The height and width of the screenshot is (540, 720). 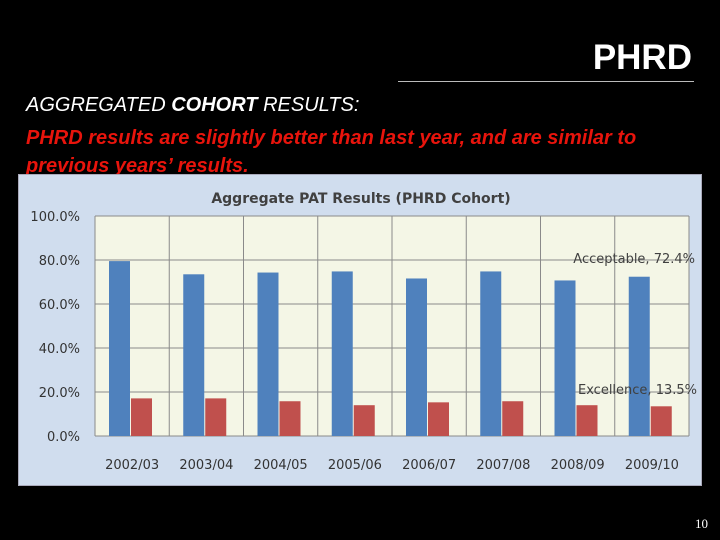 I want to click on subtitle-prefix: AGGREGATED, so click(x=99, y=105).